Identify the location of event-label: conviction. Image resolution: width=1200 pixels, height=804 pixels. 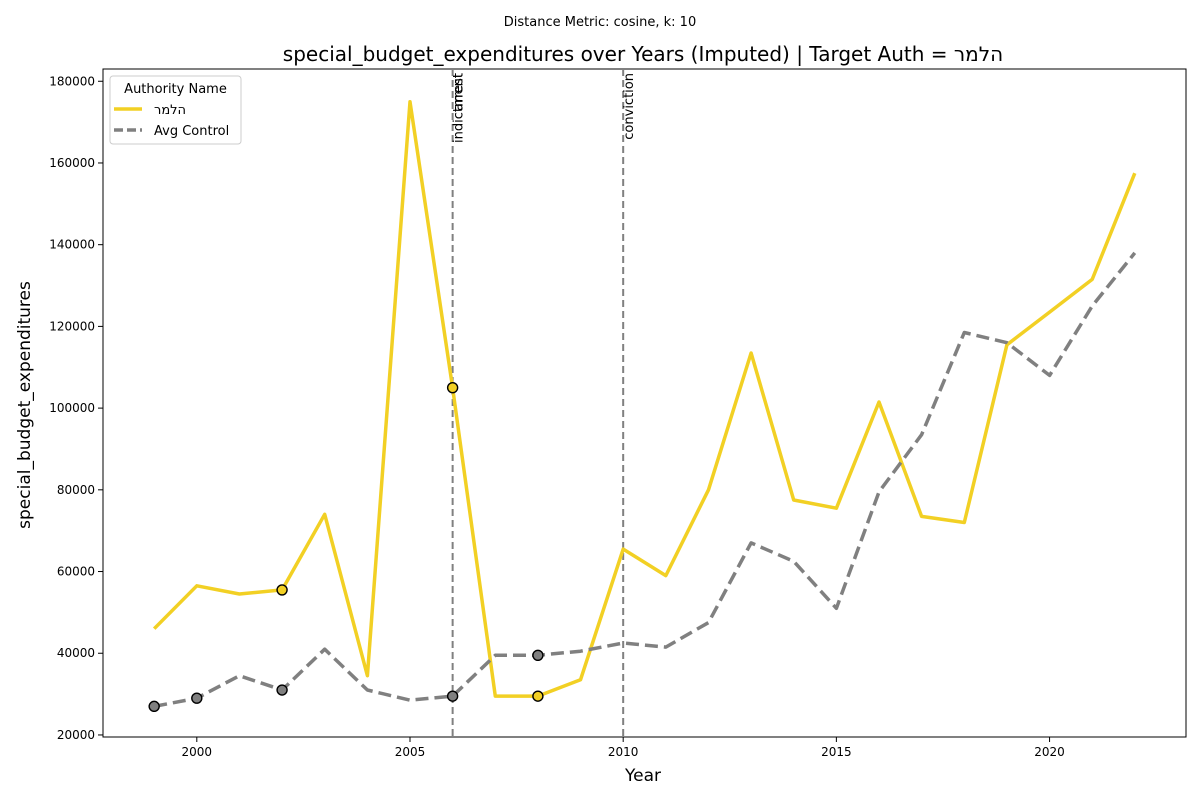
(629, 106).